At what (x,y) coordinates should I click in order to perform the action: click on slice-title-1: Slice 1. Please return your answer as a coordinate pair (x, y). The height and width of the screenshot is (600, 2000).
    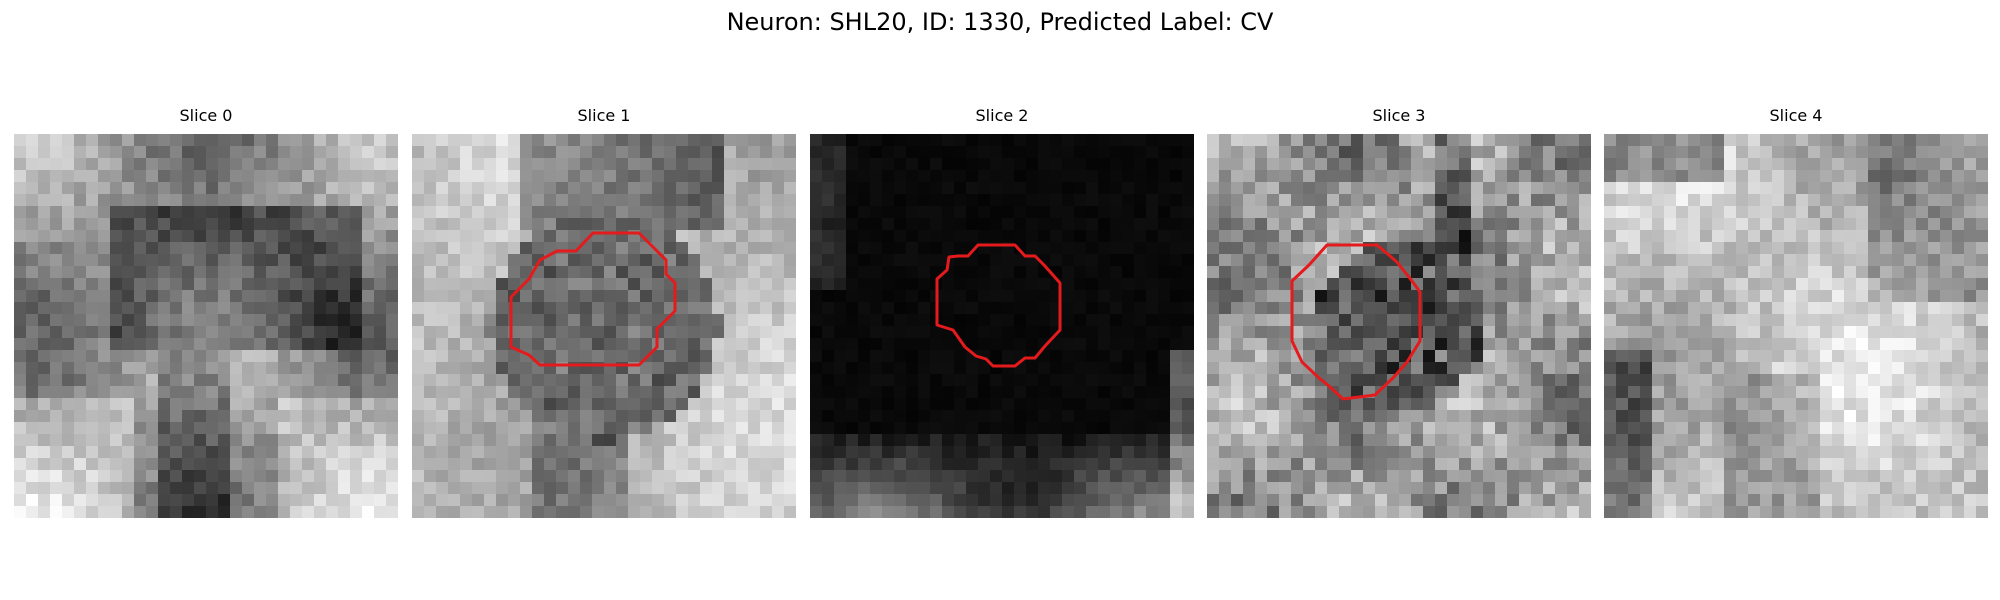
    Looking at the image, I should click on (604, 115).